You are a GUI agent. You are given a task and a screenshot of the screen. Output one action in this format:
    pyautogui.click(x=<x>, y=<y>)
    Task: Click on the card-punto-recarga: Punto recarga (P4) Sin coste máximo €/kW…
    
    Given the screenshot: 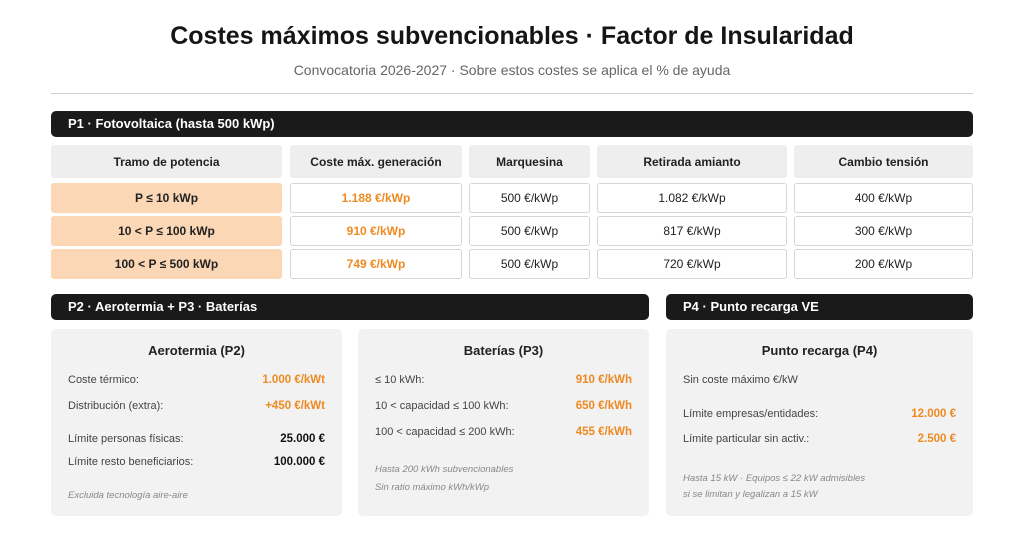 What is the action you would take?
    pyautogui.click(x=819, y=422)
    